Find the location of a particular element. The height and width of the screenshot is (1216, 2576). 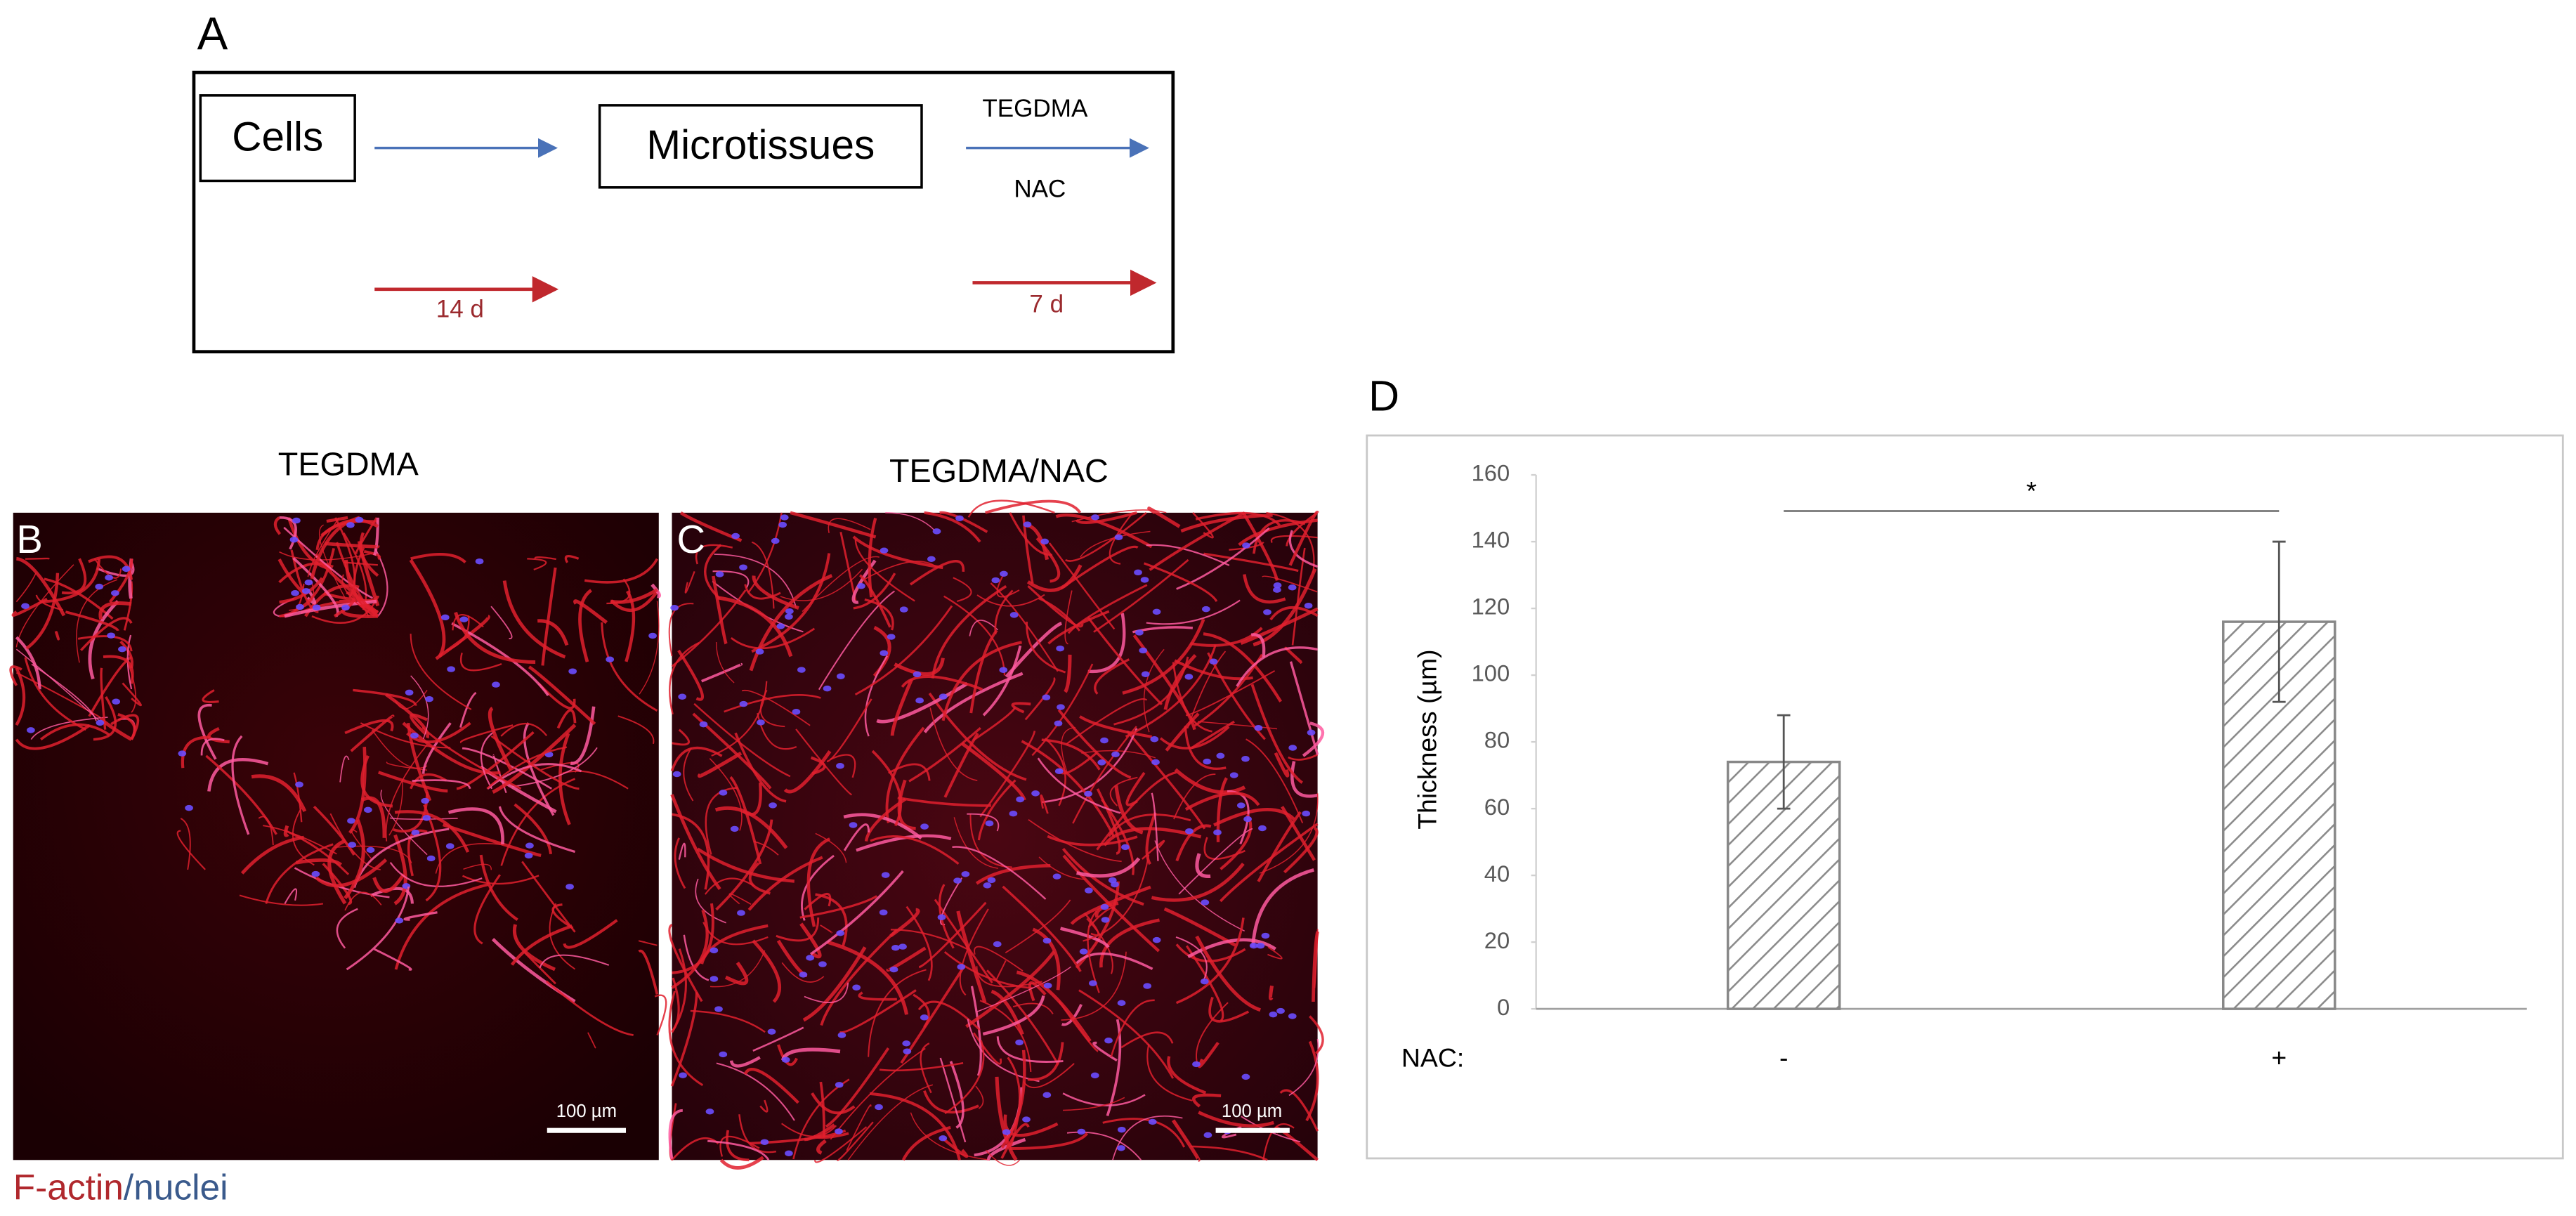

step: Microtissues is located at coordinates (760, 145).